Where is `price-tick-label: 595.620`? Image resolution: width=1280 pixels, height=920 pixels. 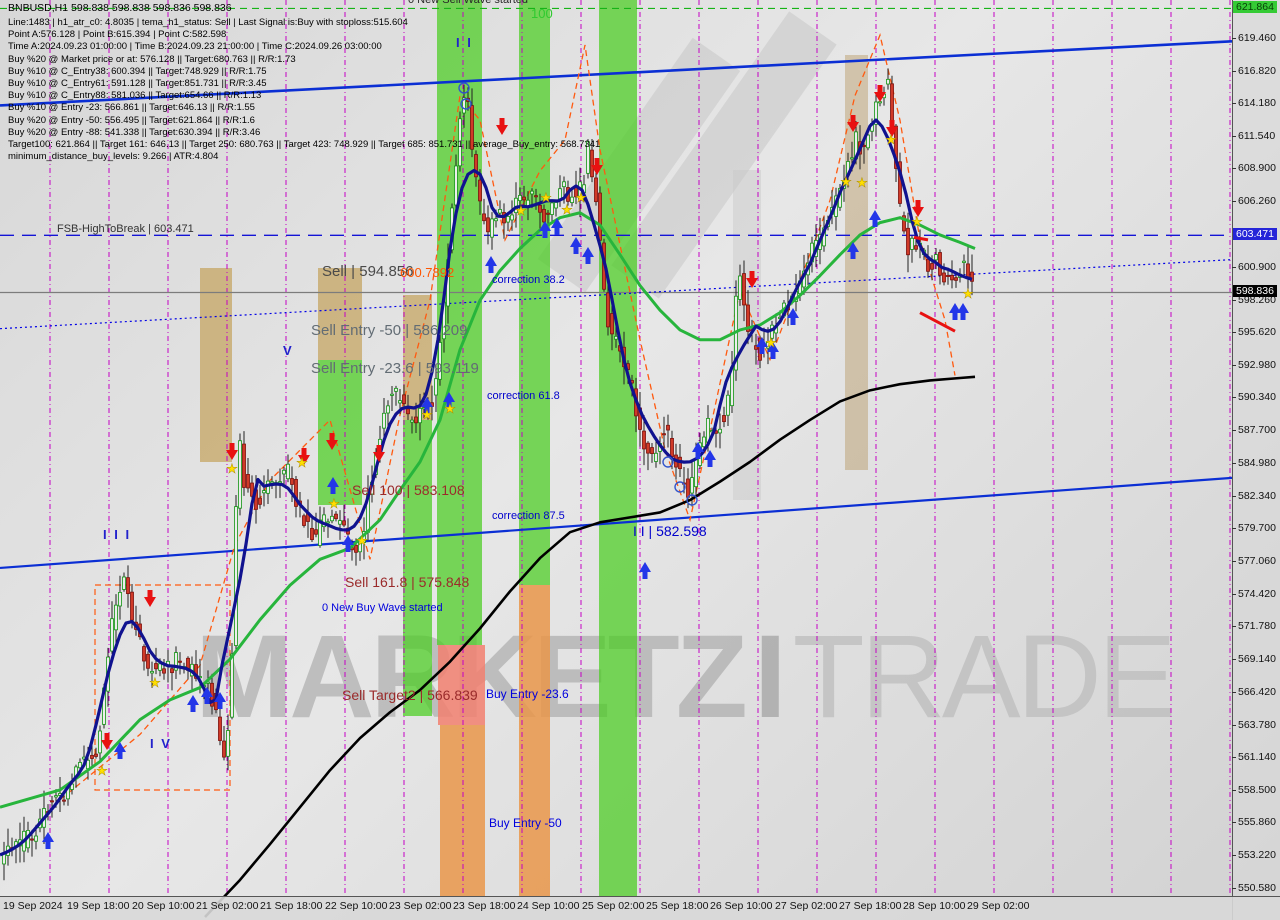
price-tick-label: 595.620 is located at coordinates (1257, 332).